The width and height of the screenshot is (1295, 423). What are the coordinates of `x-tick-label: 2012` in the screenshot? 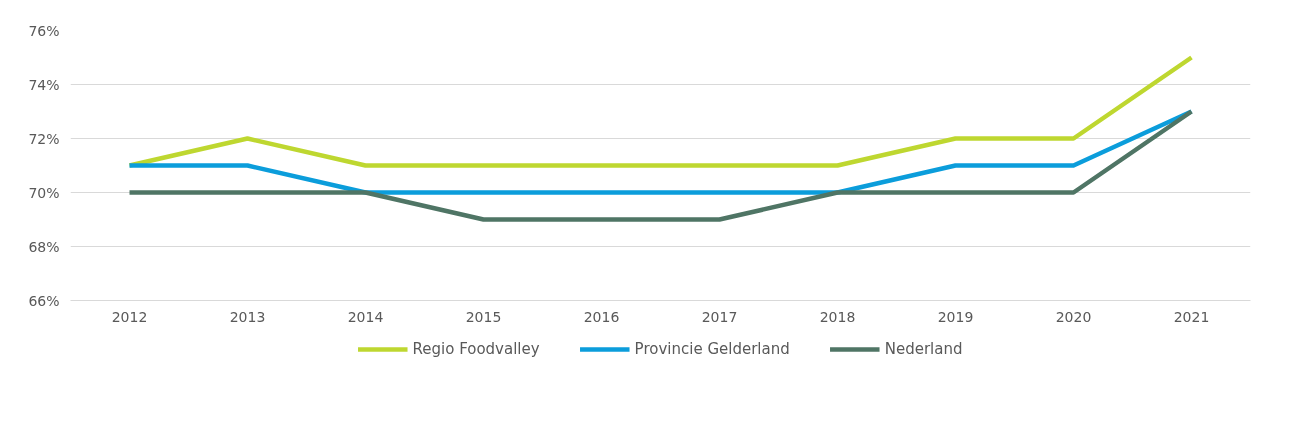 It's located at (129, 316).